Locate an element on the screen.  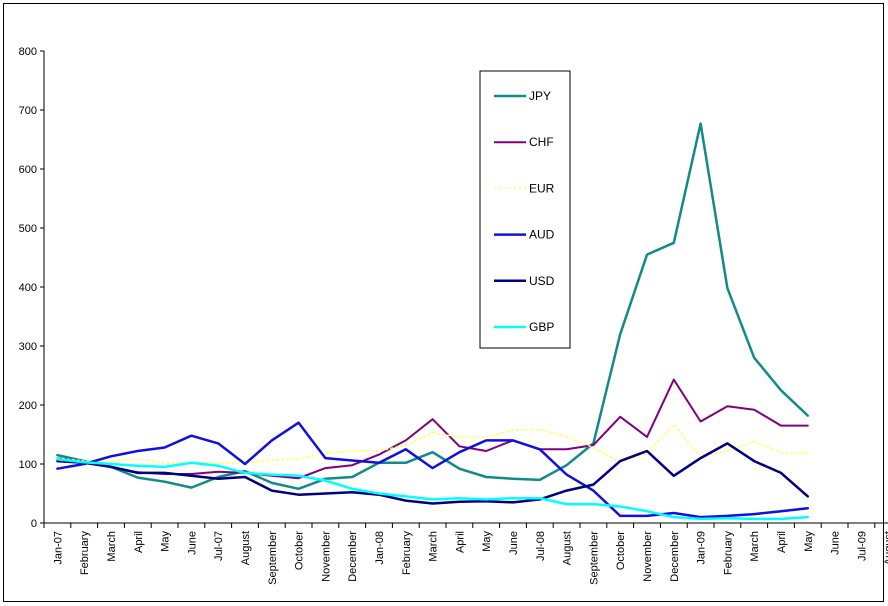
y-tick-label: 800 is located at coordinates (28, 52).